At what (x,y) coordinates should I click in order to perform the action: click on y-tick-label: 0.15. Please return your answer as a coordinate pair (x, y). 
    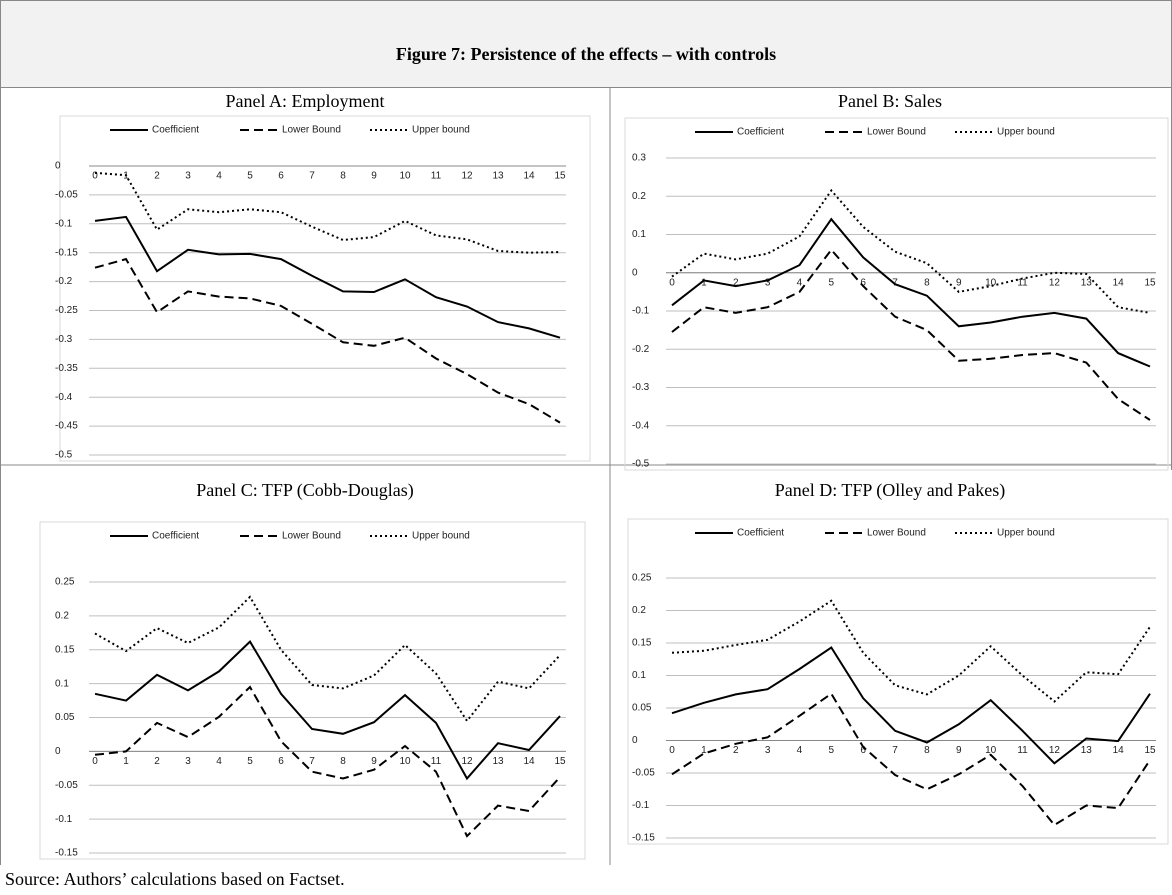
    Looking at the image, I should click on (65, 649).